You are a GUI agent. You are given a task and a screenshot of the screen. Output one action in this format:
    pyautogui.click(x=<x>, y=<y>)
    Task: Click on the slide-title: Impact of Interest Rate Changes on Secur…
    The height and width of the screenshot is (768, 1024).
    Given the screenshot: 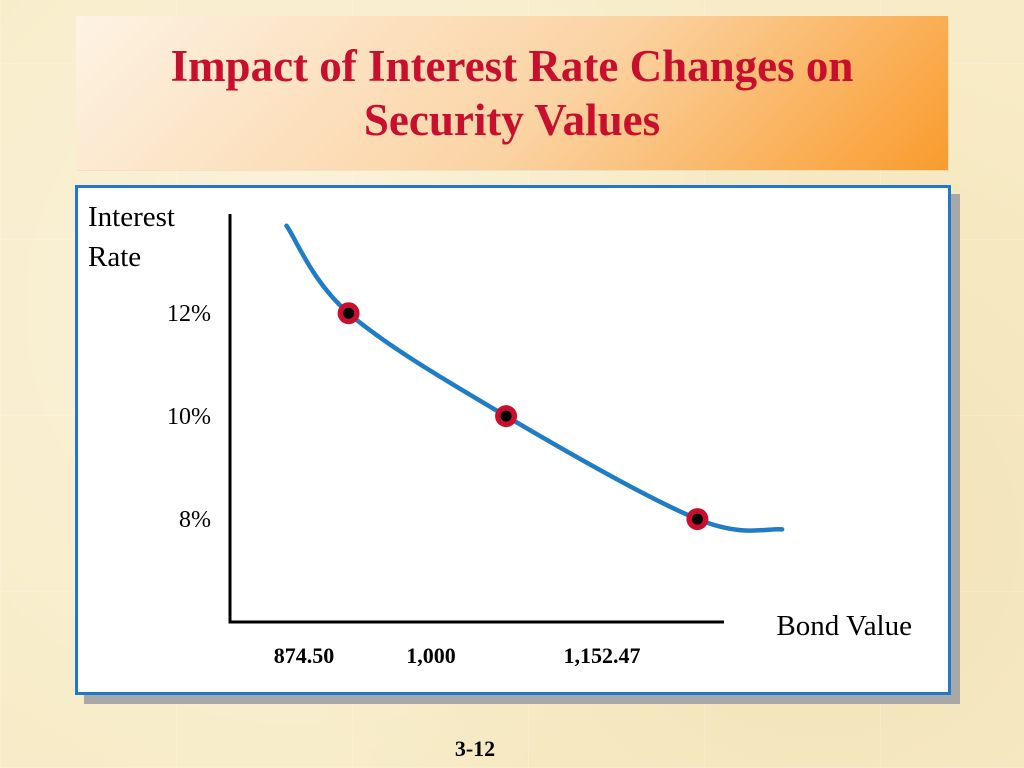 What is the action you would take?
    pyautogui.click(x=512, y=93)
    